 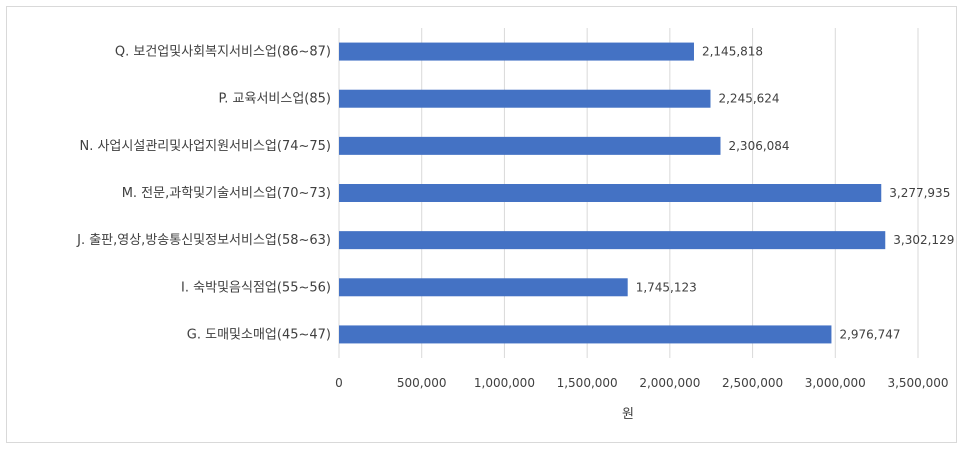 What do you see at coordinates (923, 240) in the screenshot?
I see `value-label: 3,302,129` at bounding box center [923, 240].